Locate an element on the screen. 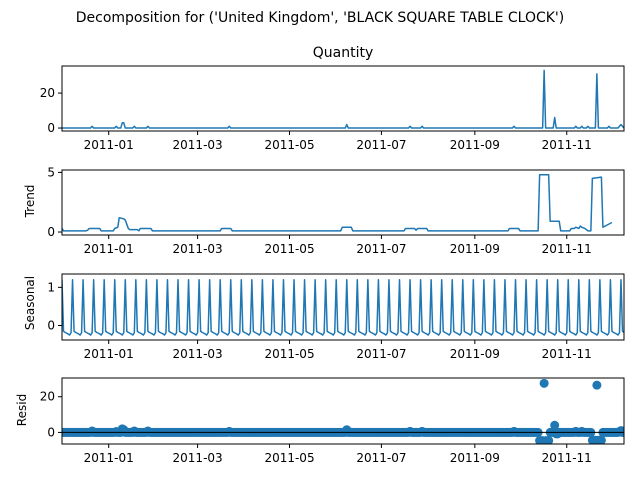 The image size is (640, 480). y-tick-label: 1 is located at coordinates (51, 287).